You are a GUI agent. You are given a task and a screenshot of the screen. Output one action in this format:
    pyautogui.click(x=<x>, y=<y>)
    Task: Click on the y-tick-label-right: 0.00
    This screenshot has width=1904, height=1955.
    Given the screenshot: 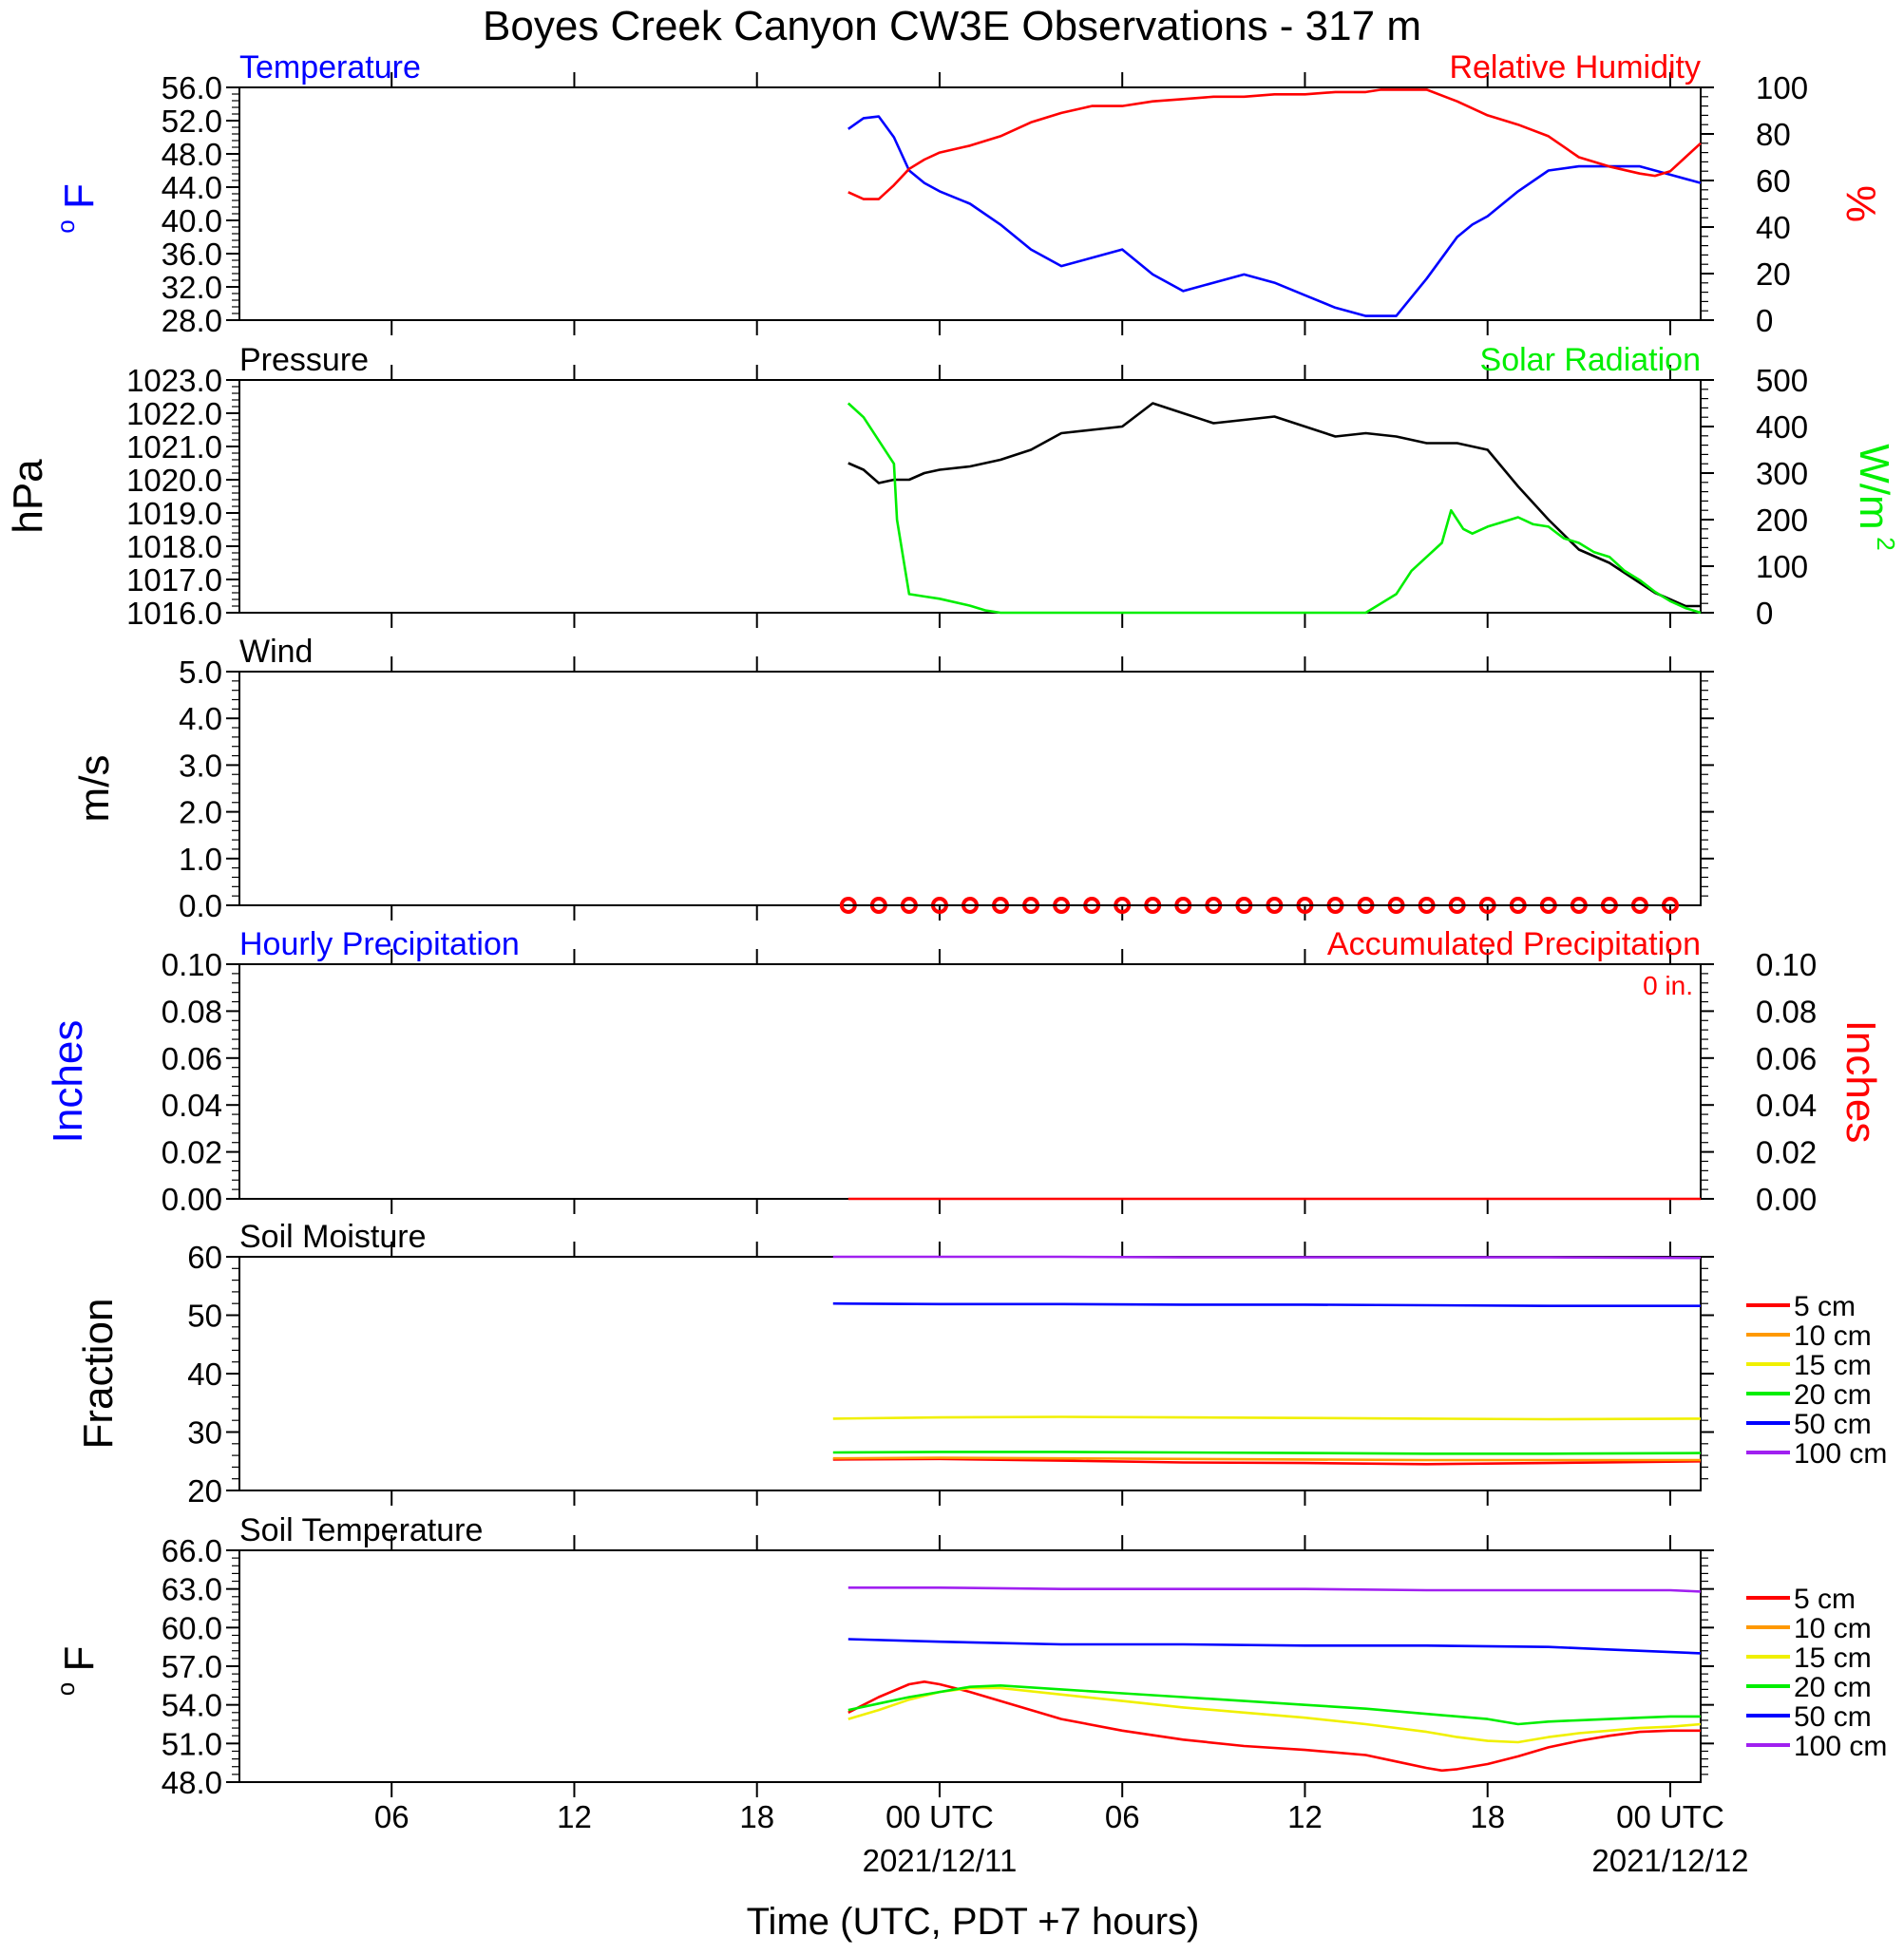 What is the action you would take?
    pyautogui.click(x=1786, y=1199)
    